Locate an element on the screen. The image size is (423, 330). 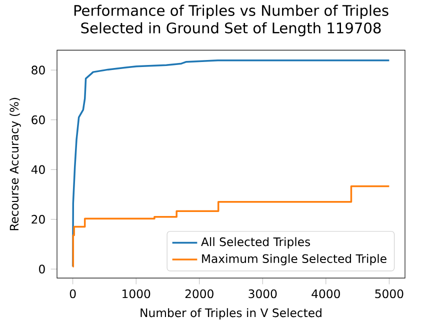
y-tick-label: 80 is located at coordinates (38, 70).